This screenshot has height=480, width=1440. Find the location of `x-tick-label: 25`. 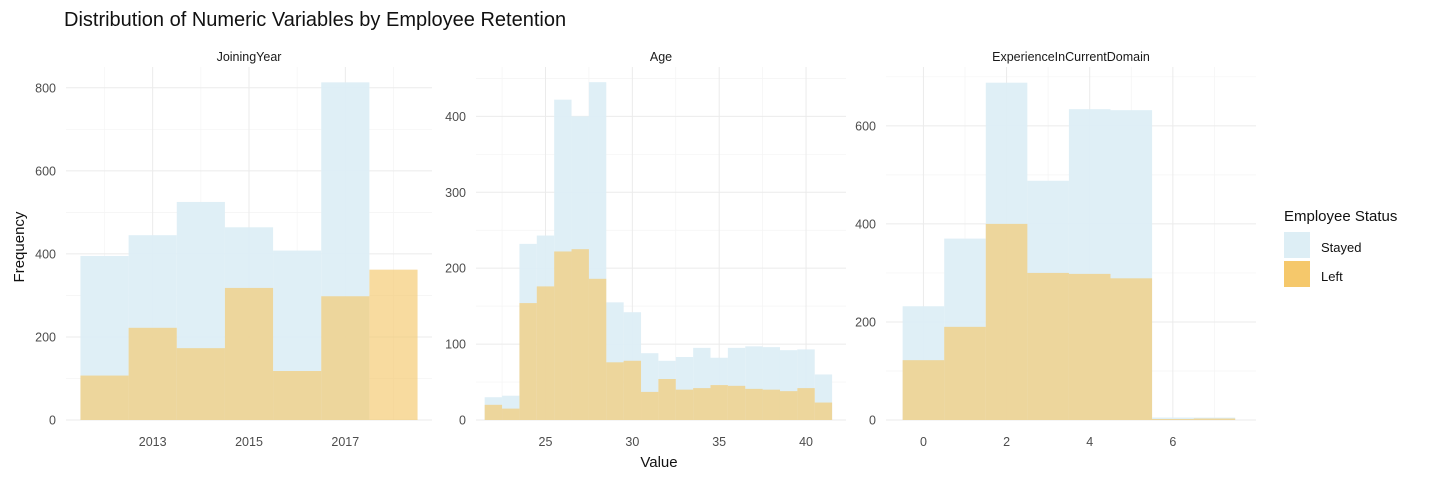

x-tick-label: 25 is located at coordinates (546, 442).